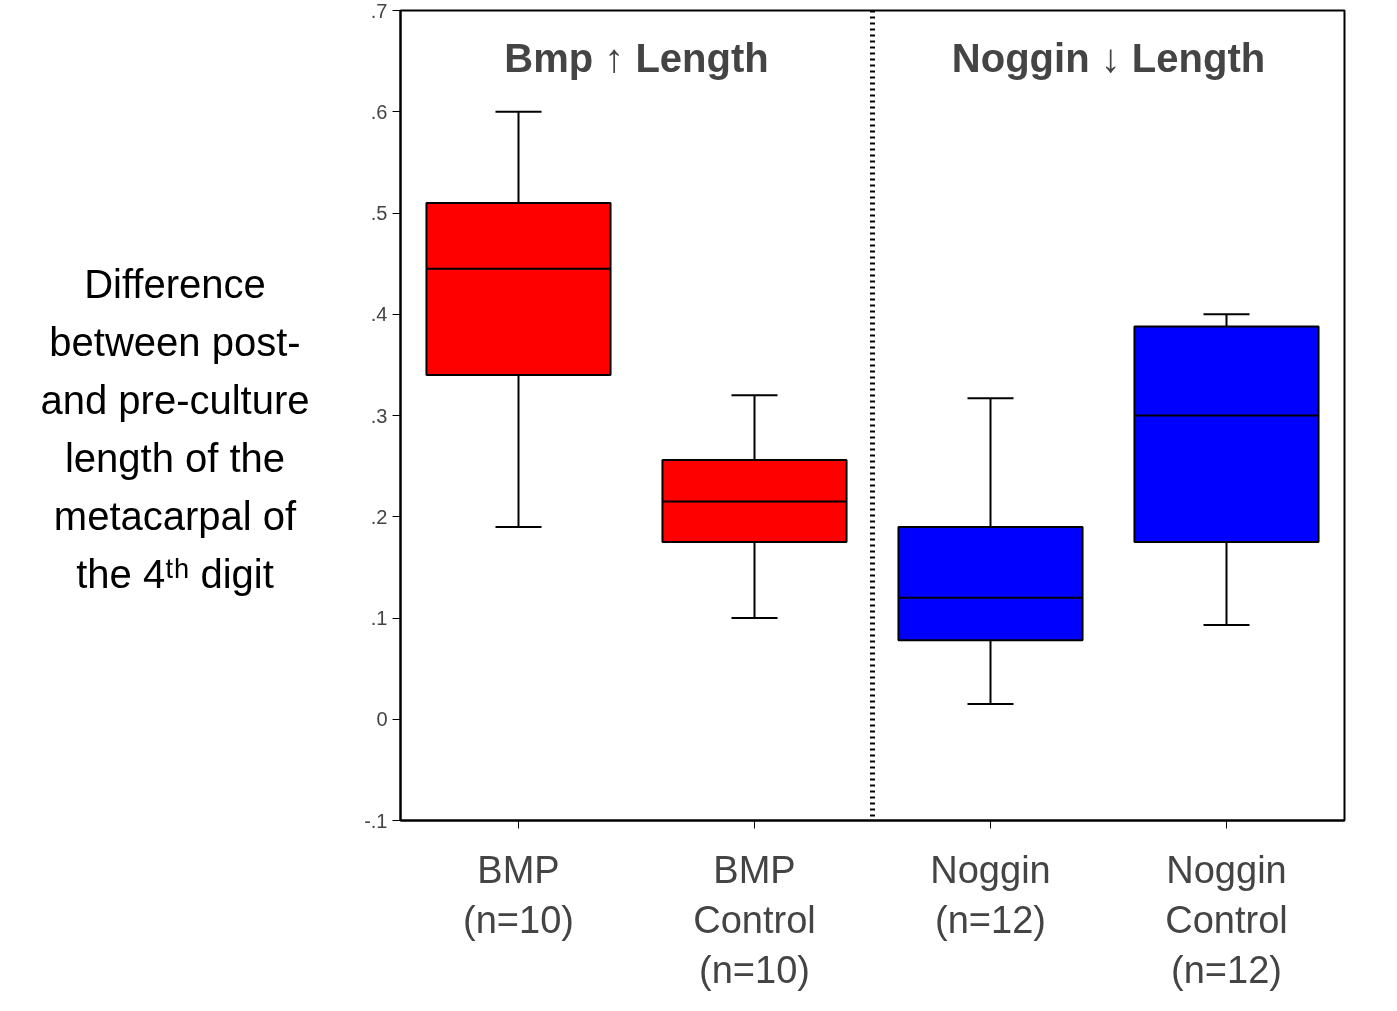 Image resolution: width=1397 pixels, height=1011 pixels. Describe the element at coordinates (379, 213) in the screenshot. I see `y-tick-label: .5` at that location.